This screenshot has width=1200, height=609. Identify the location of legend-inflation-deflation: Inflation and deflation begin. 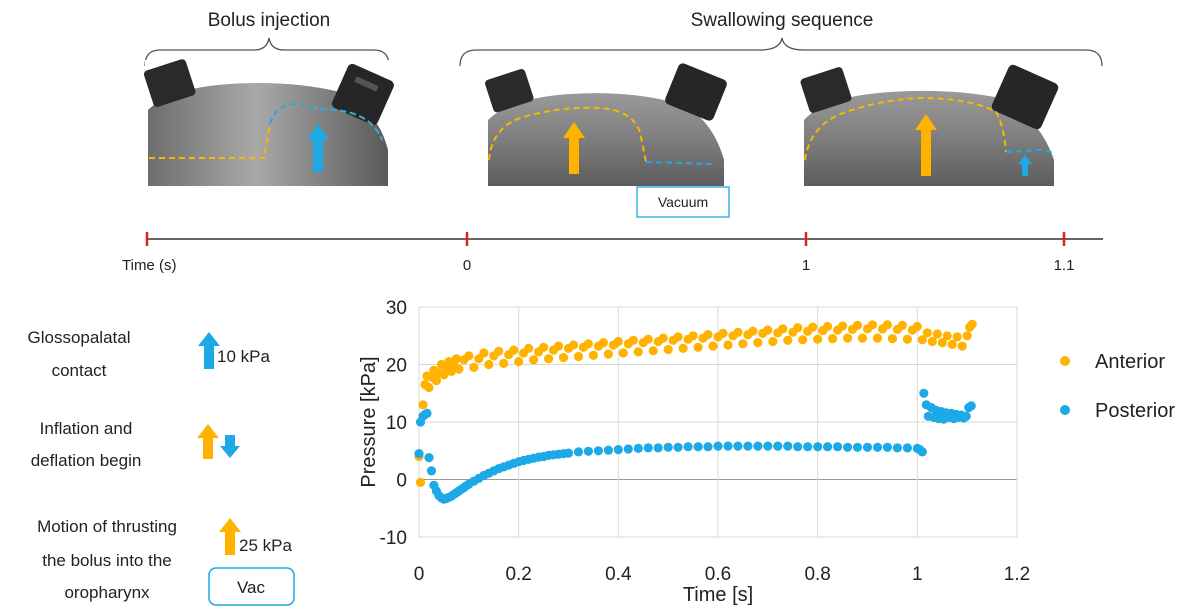
(135, 444).